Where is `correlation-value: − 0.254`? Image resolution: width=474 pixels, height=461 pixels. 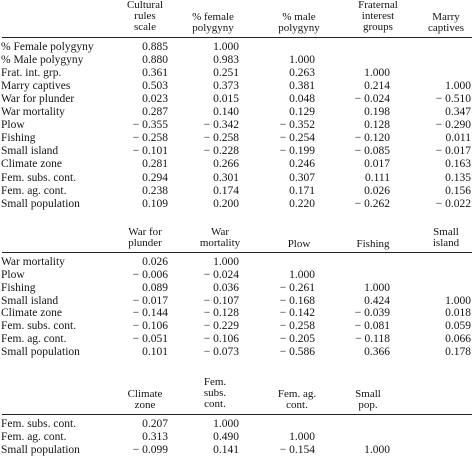 correlation-value: − 0.254 is located at coordinates (297, 138).